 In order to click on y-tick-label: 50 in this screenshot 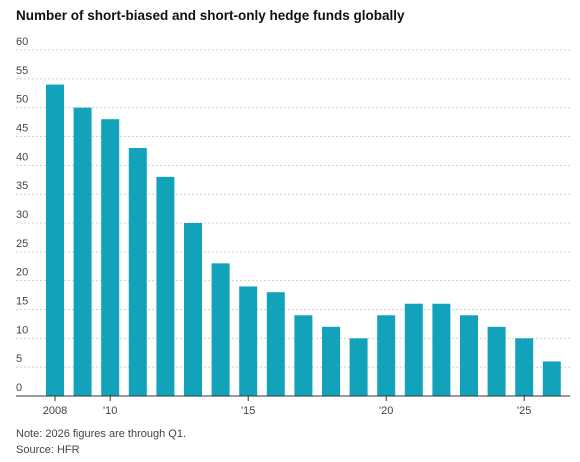, I will do `click(22, 100)`.